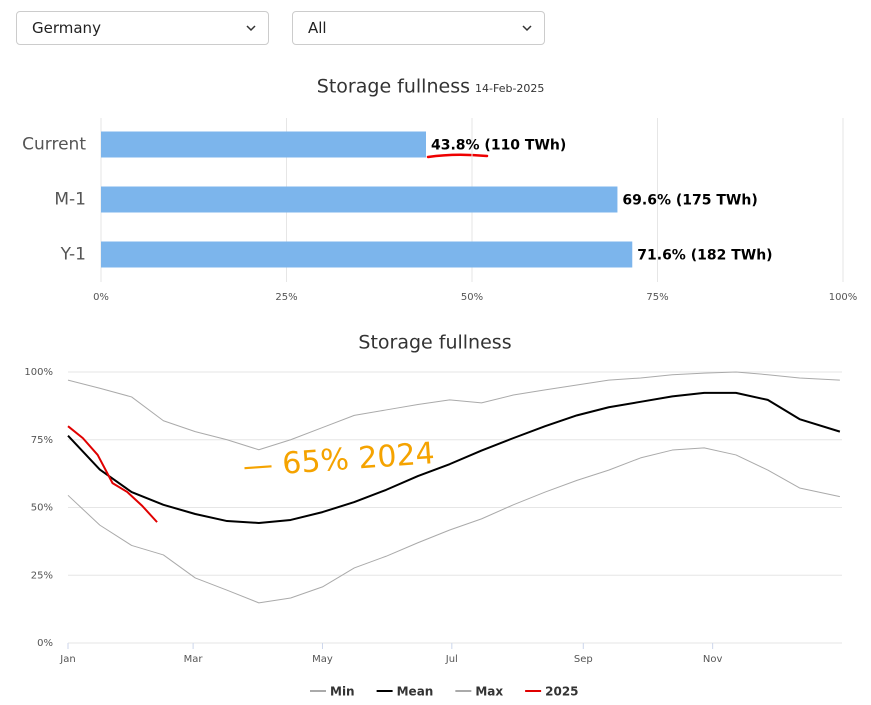  I want to click on x-tick-label: Jan, so click(67, 659).